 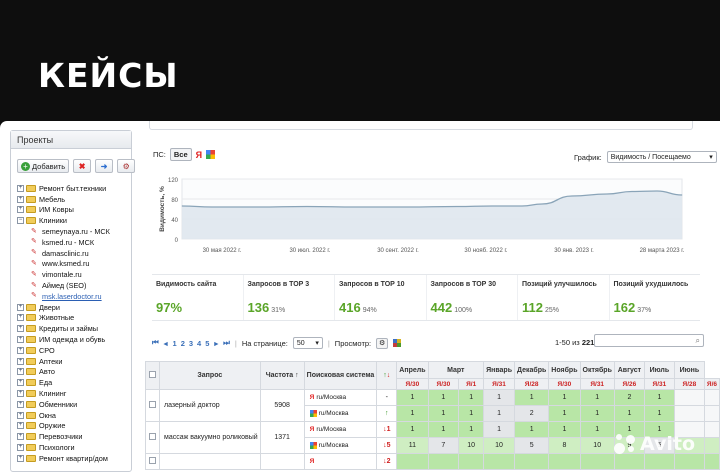 I want to click on column-date: Я/6, so click(x=711, y=384).